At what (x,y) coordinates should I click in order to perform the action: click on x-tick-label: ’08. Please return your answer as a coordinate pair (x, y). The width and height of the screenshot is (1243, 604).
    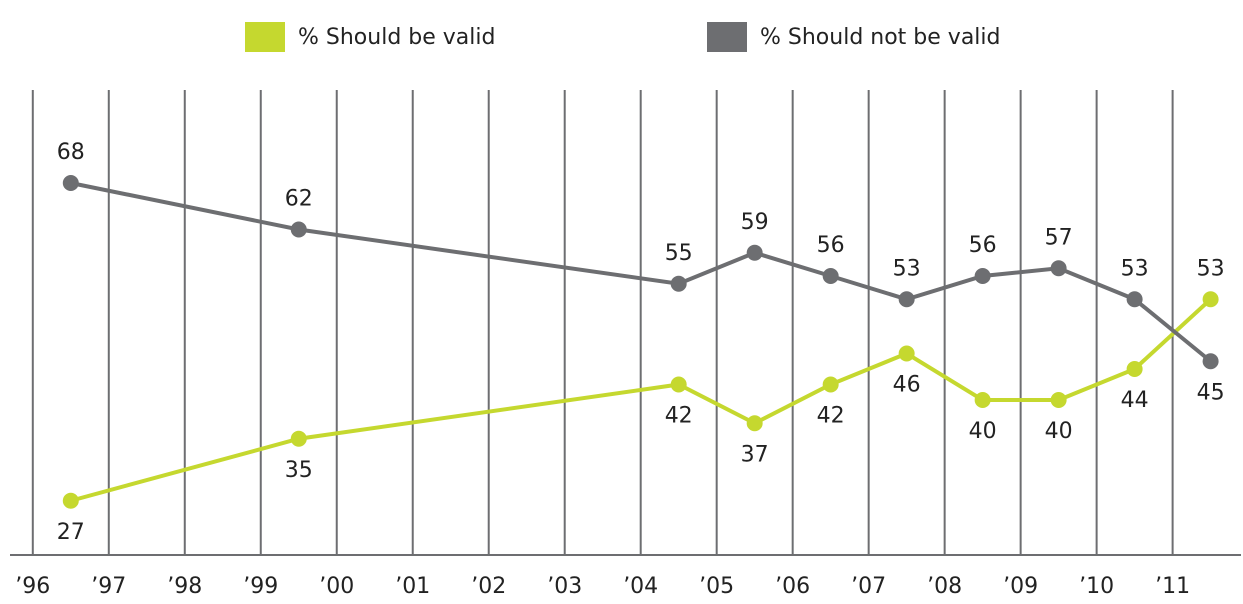
    Looking at the image, I should click on (944, 586).